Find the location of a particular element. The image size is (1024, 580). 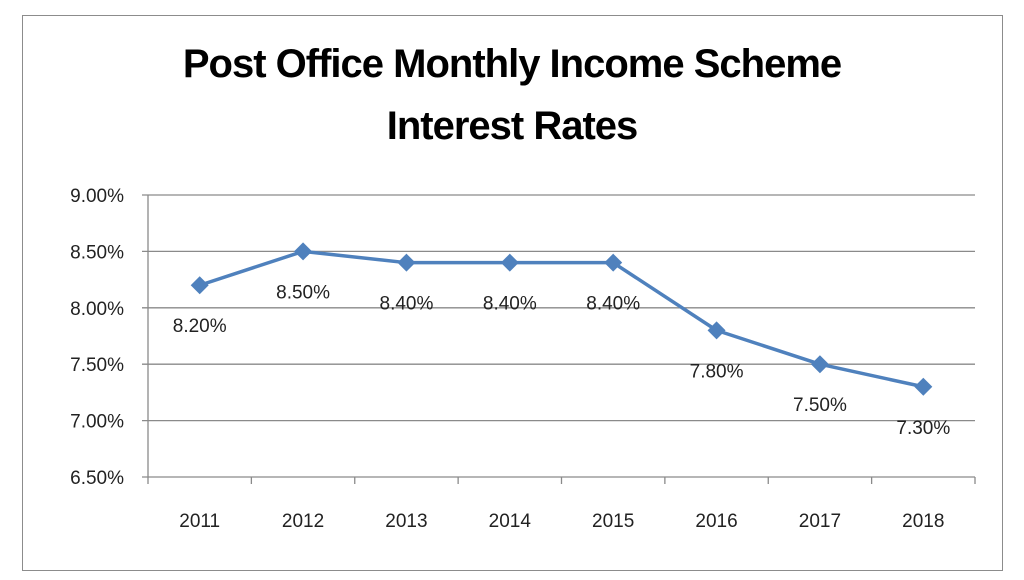

chart-title-line-2: Interest Rates is located at coordinates (512, 126).